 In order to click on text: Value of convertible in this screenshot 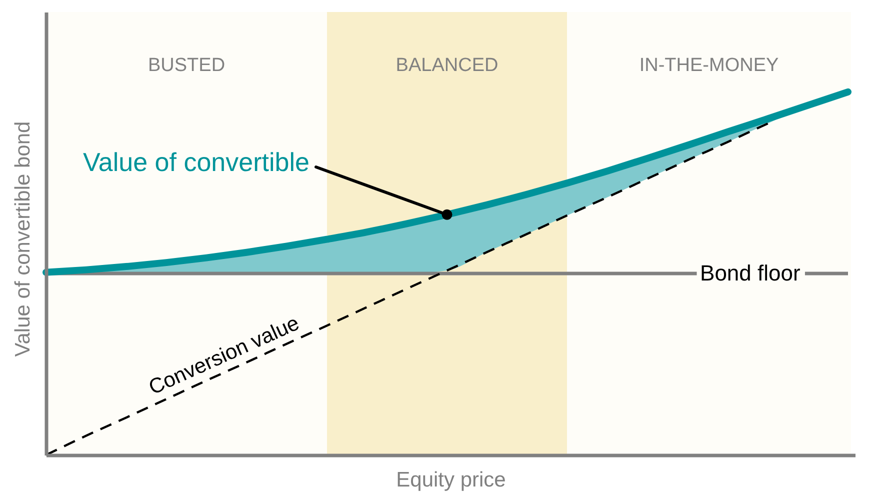, I will do `click(196, 162)`.